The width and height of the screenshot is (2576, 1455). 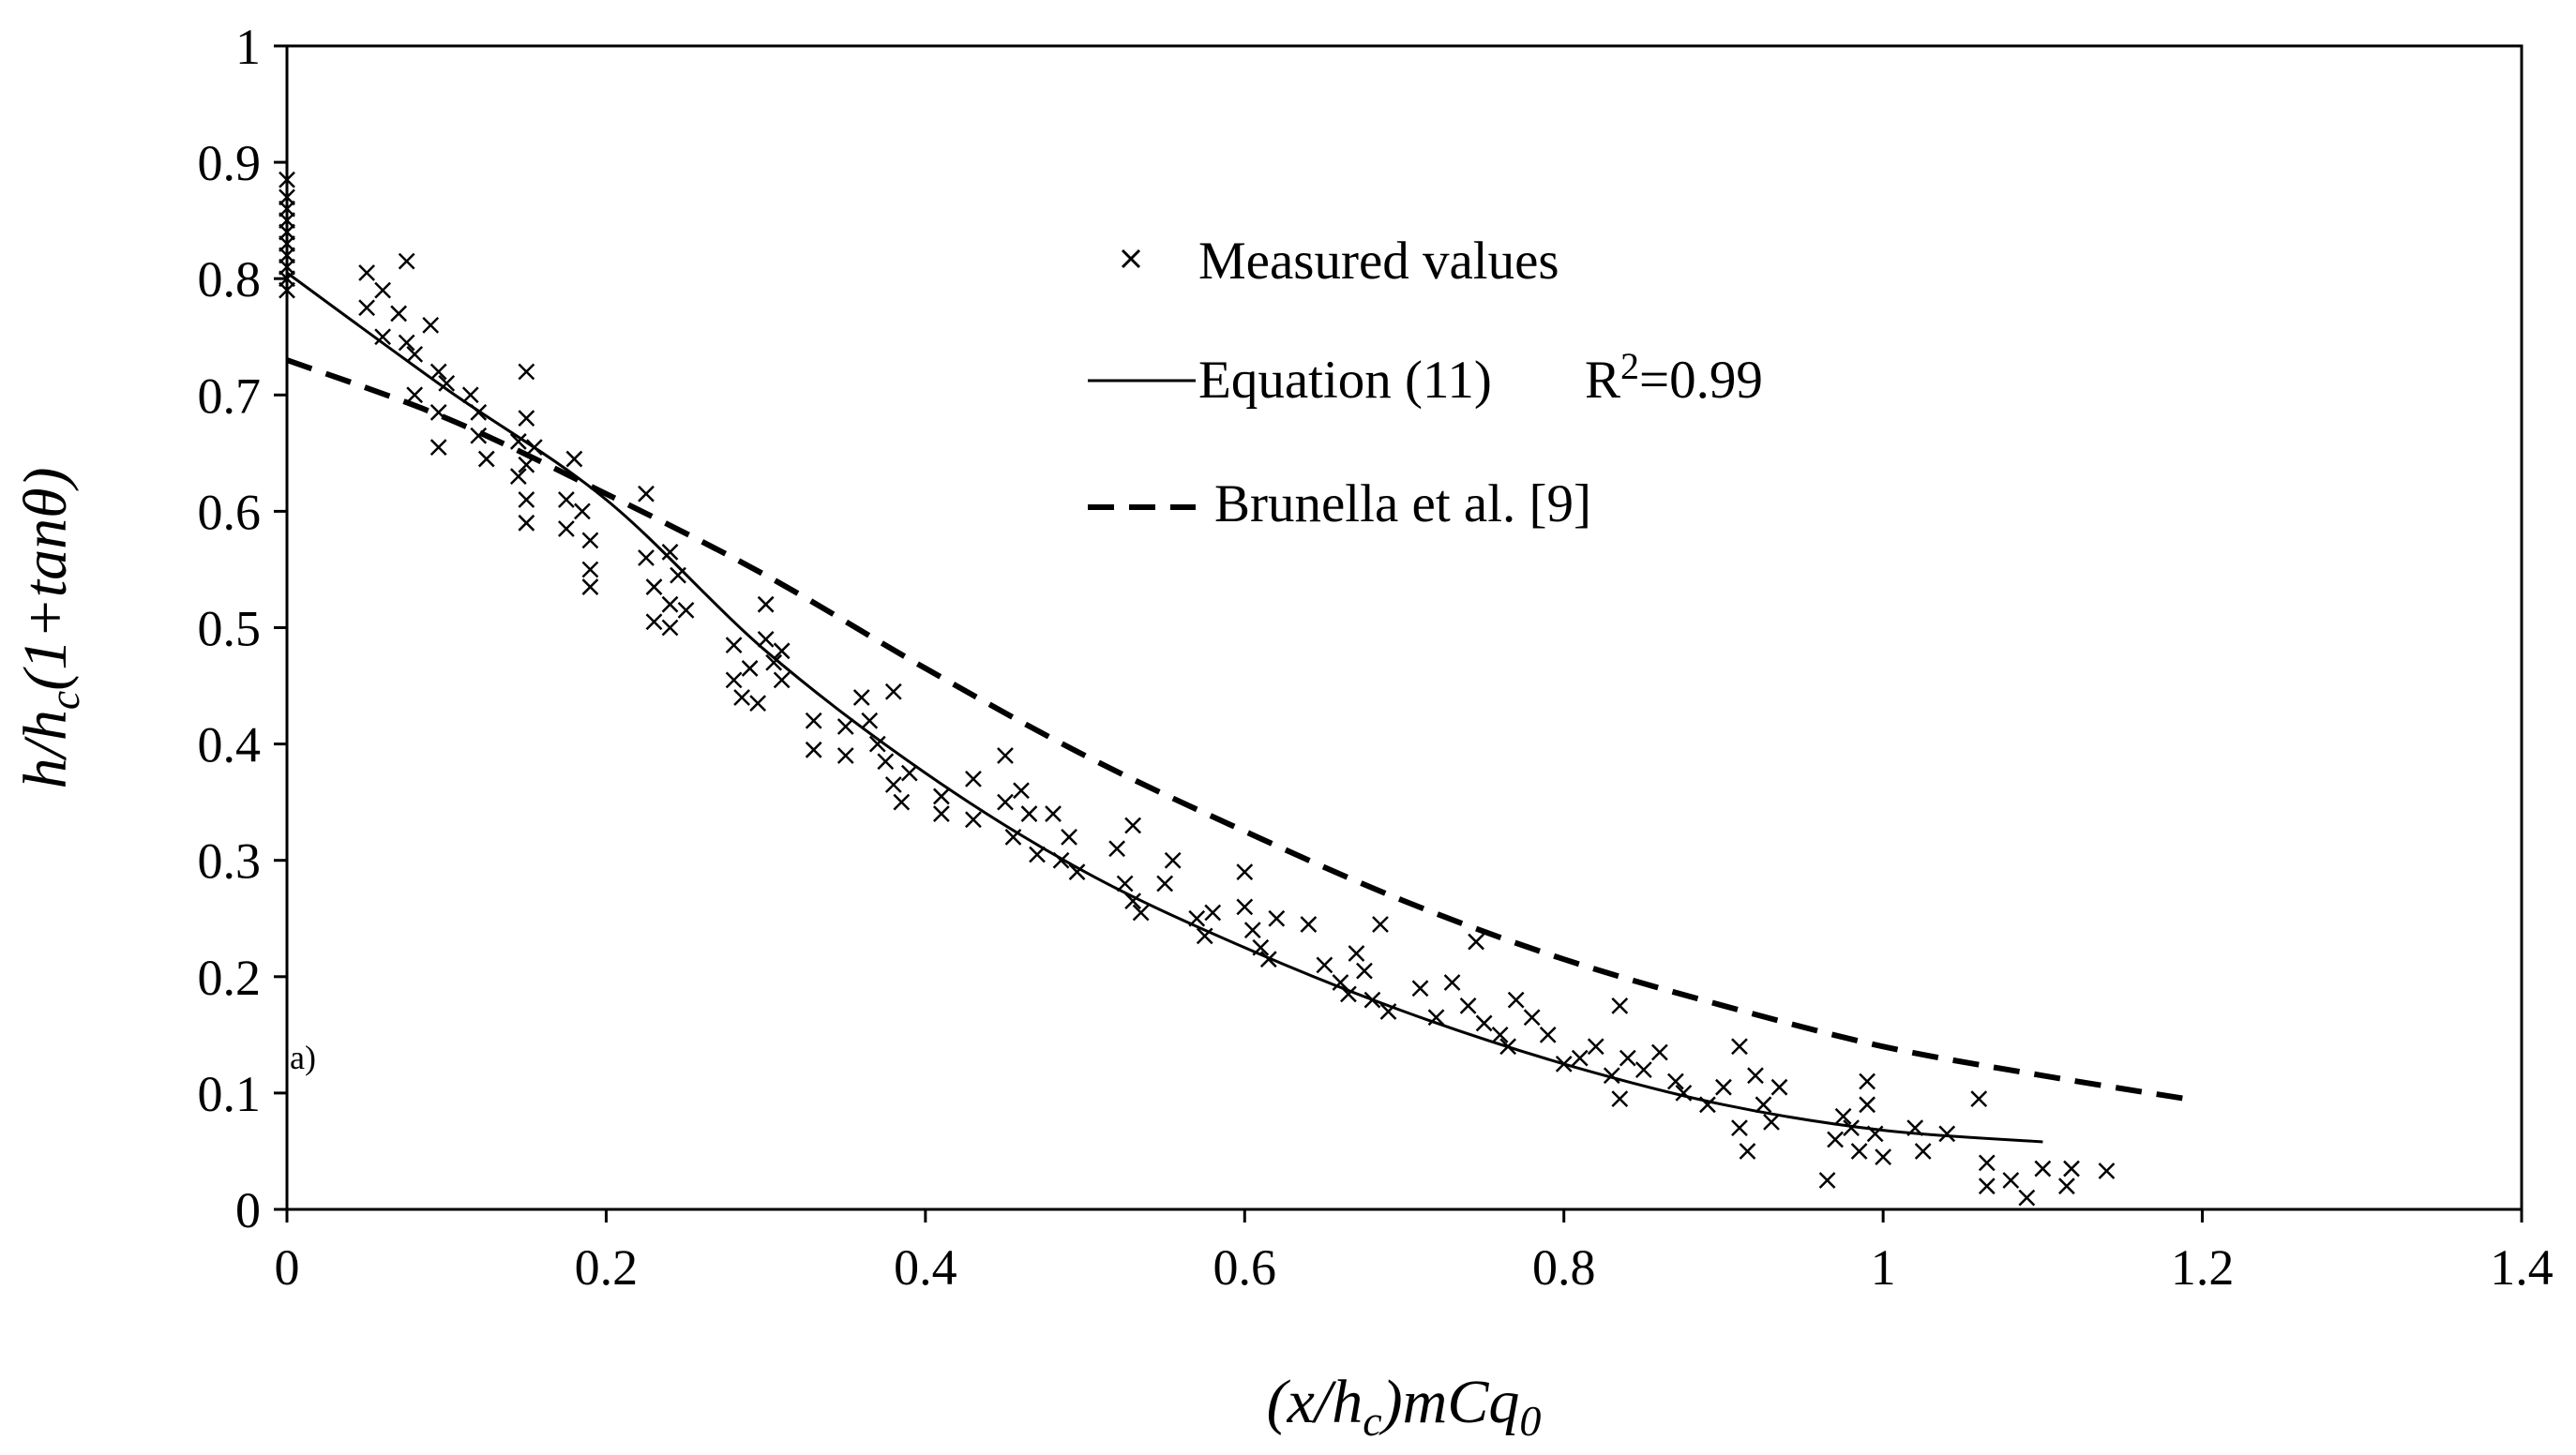 What do you see at coordinates (248, 1210) in the screenshot?
I see `y-tick-label: 0` at bounding box center [248, 1210].